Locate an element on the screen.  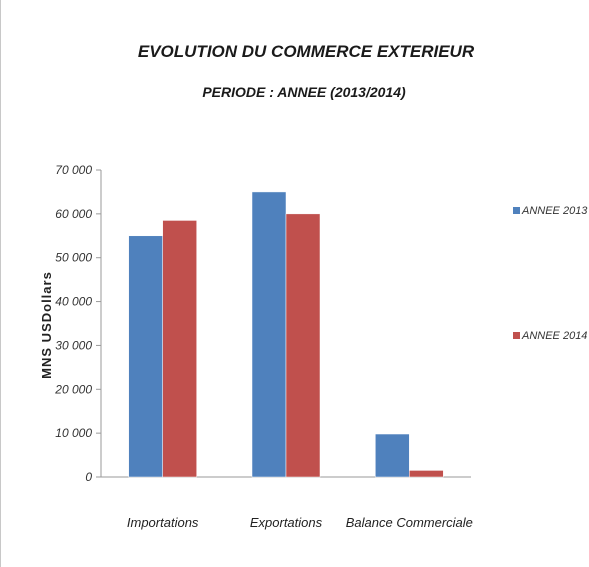
y-tick-label: 70 000 is located at coordinates (73, 170).